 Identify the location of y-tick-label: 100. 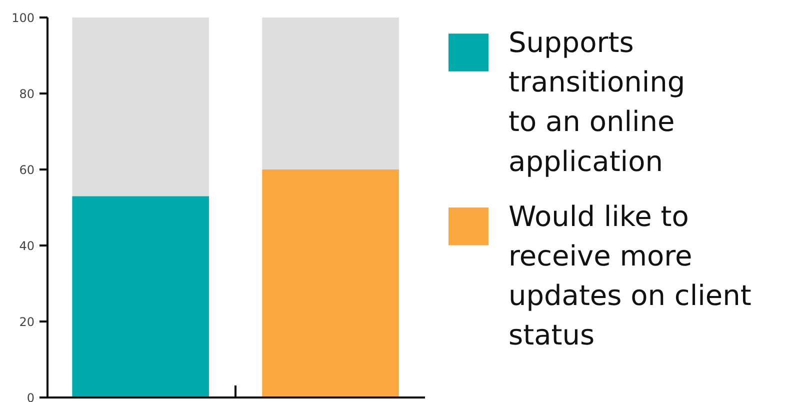
(23, 18).